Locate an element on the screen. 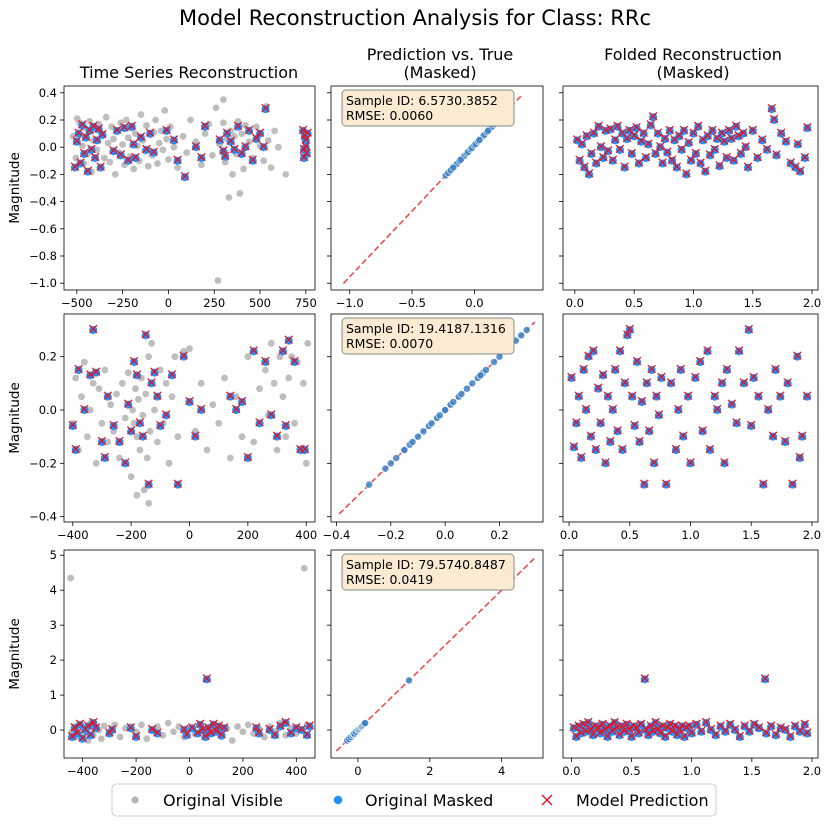  x-tick-label: 200 is located at coordinates (248, 535).